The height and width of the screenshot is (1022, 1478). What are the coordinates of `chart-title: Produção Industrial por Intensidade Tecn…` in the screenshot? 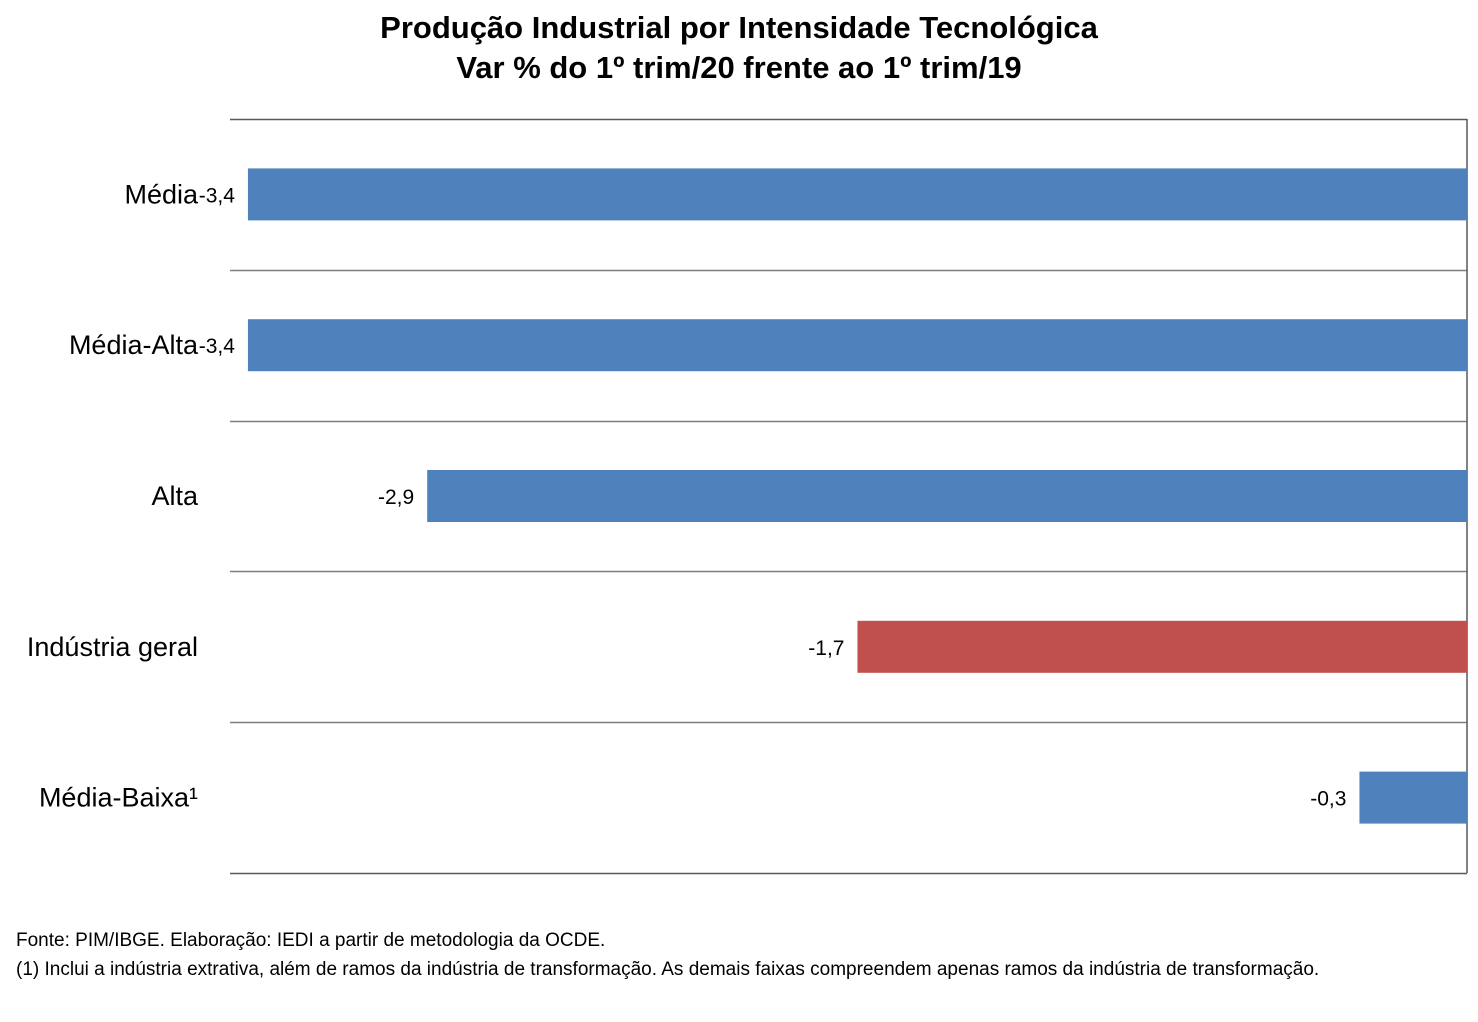 It's located at (739, 48).